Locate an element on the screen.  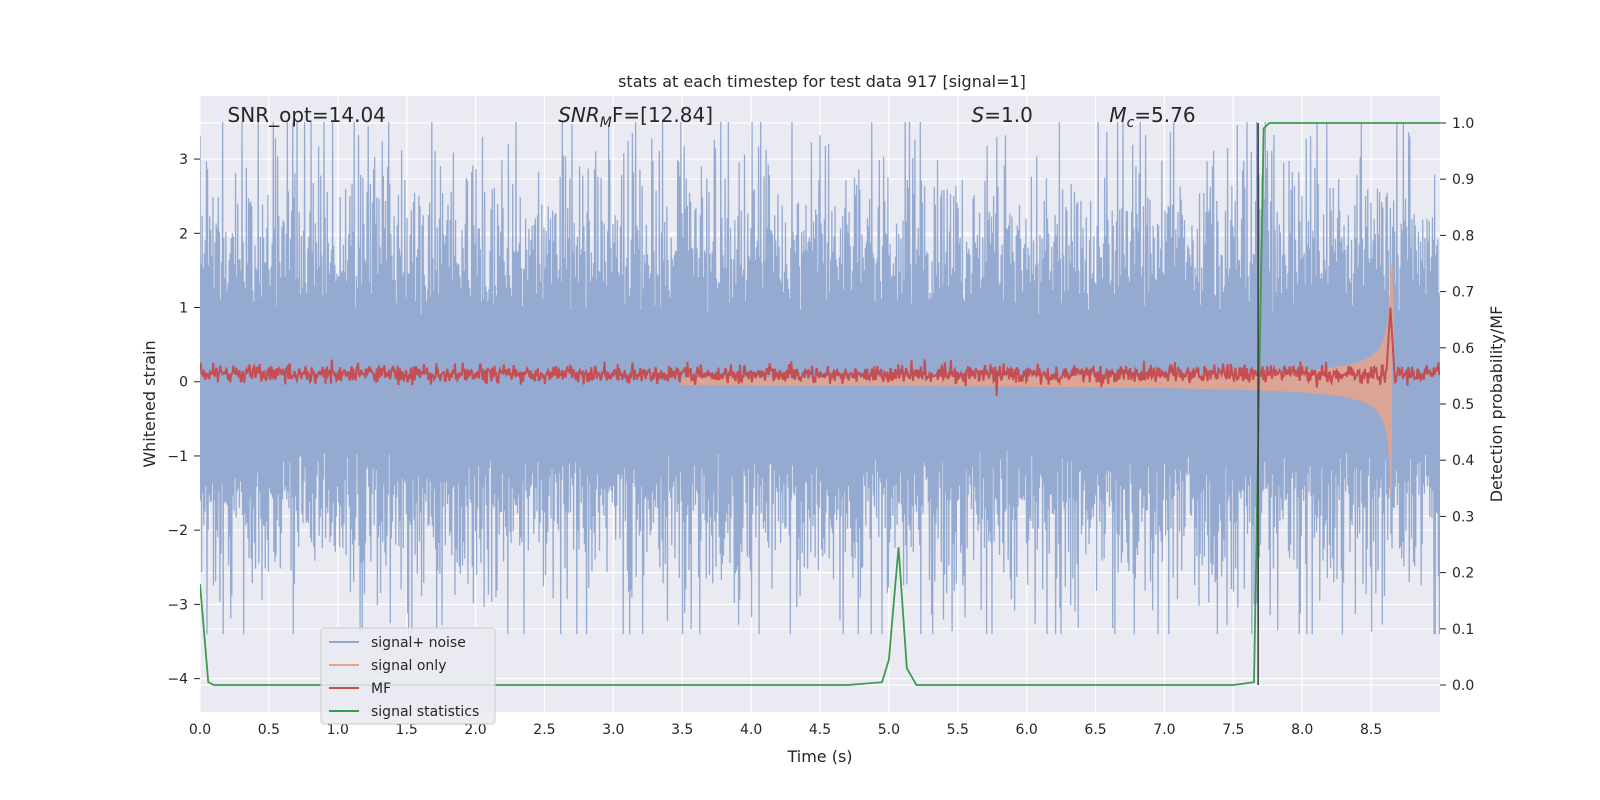
annotation-base: M is located at coordinates (1117, 115).